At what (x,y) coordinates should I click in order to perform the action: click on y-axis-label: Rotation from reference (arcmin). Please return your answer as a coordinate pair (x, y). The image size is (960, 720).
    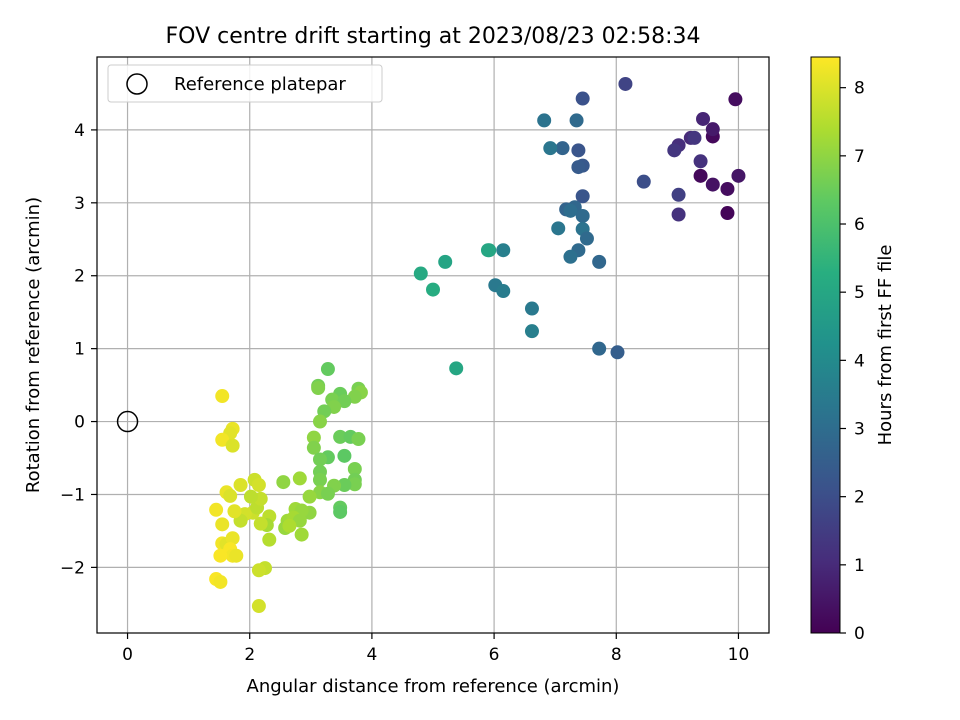
    Looking at the image, I should click on (33, 345).